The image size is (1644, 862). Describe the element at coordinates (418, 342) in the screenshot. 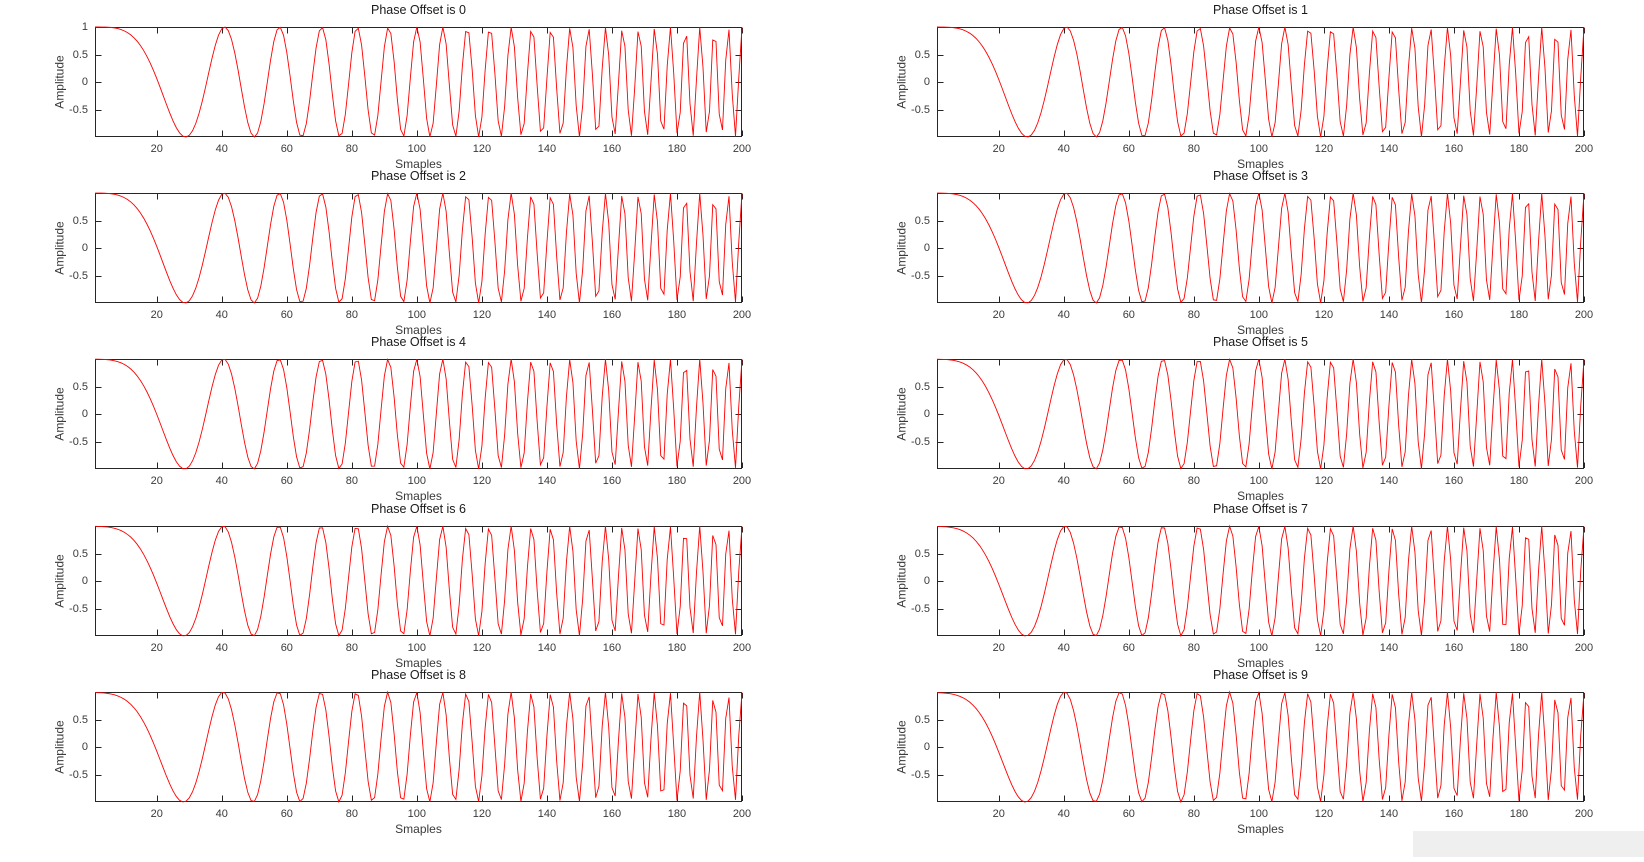

I see `subplot-title: Phase Offset is 4` at that location.